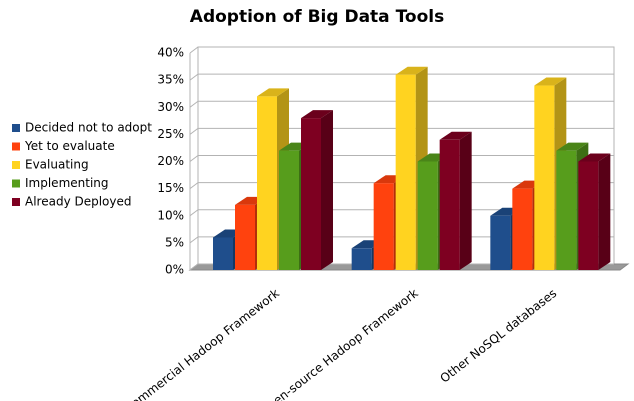 The width and height of the screenshot is (634, 401). What do you see at coordinates (88, 128) in the screenshot?
I see `legend-label: Decided not to adopt` at bounding box center [88, 128].